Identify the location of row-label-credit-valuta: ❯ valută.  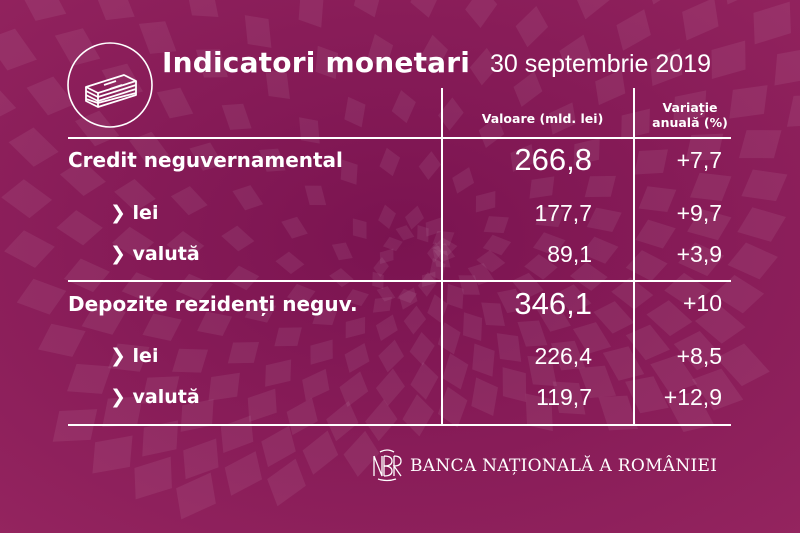
(155, 254).